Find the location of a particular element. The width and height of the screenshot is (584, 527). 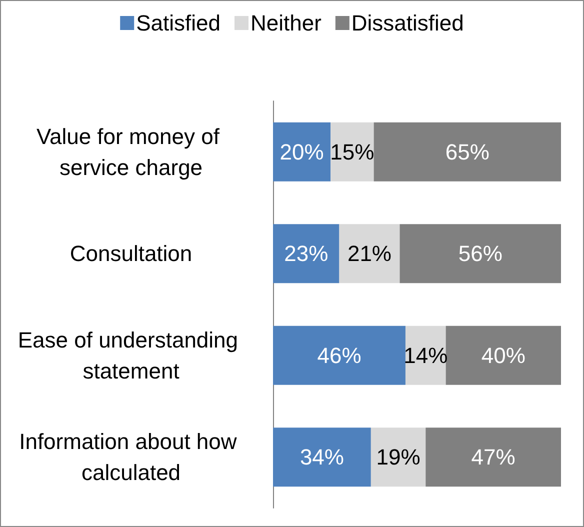

data-label: 23% is located at coordinates (306, 253).